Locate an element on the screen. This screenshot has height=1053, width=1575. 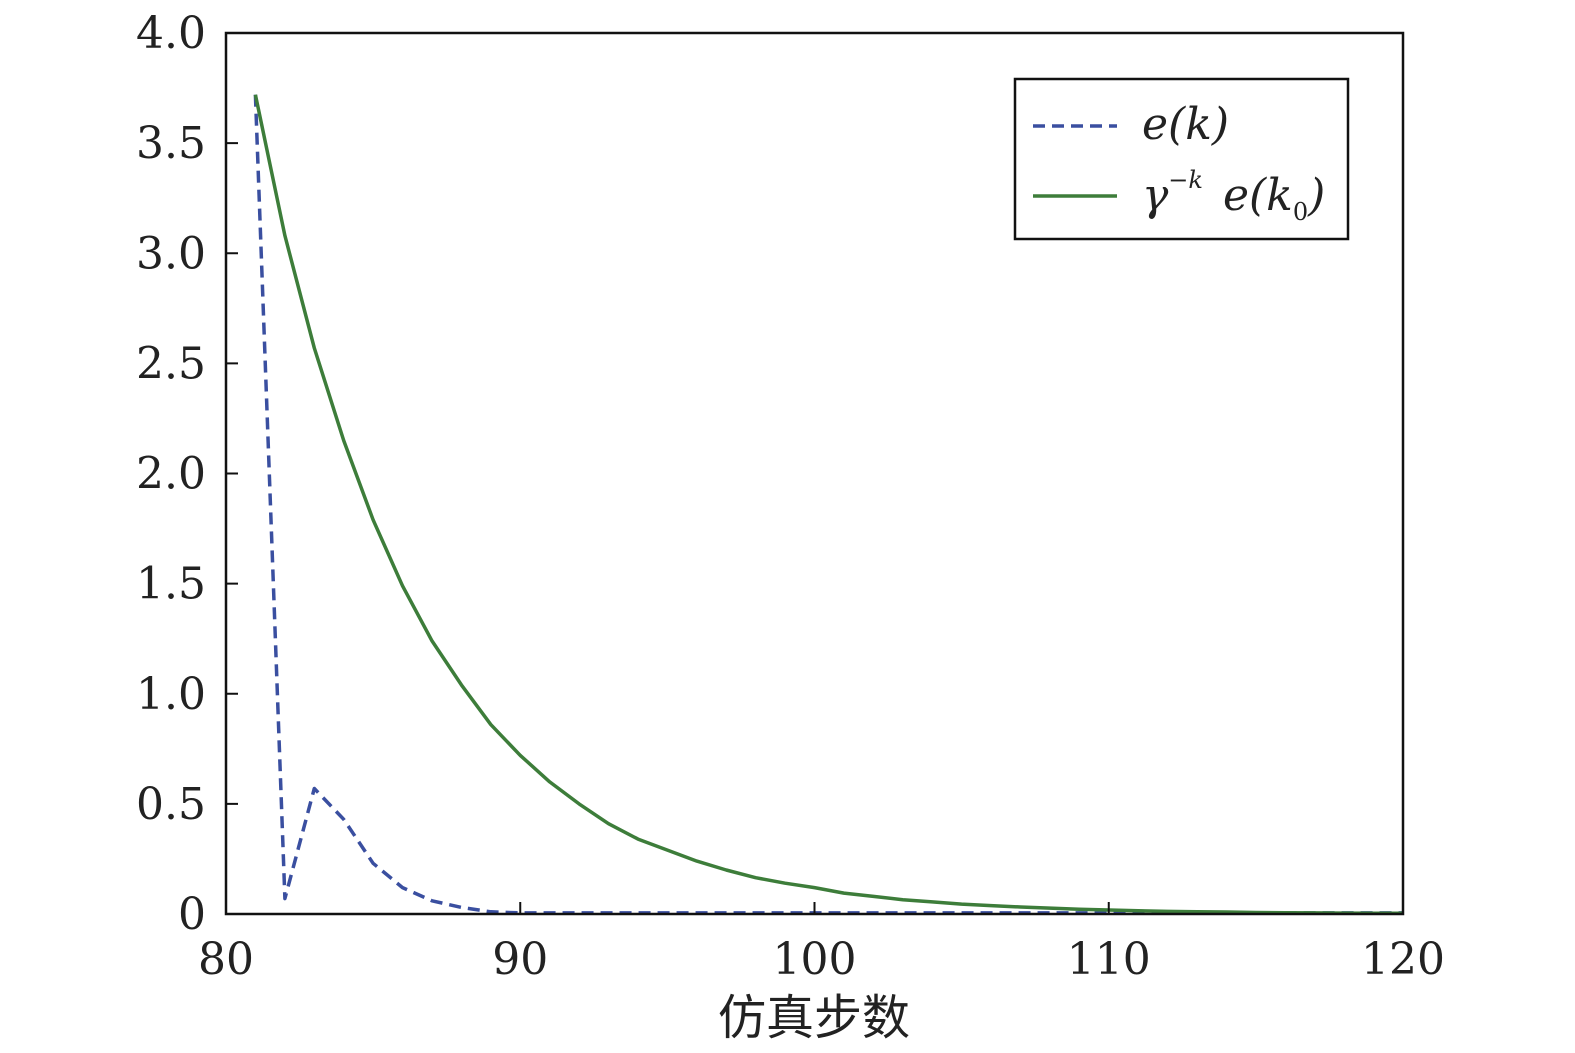
legend-label-e-k: e(k) is located at coordinates (1185, 124).